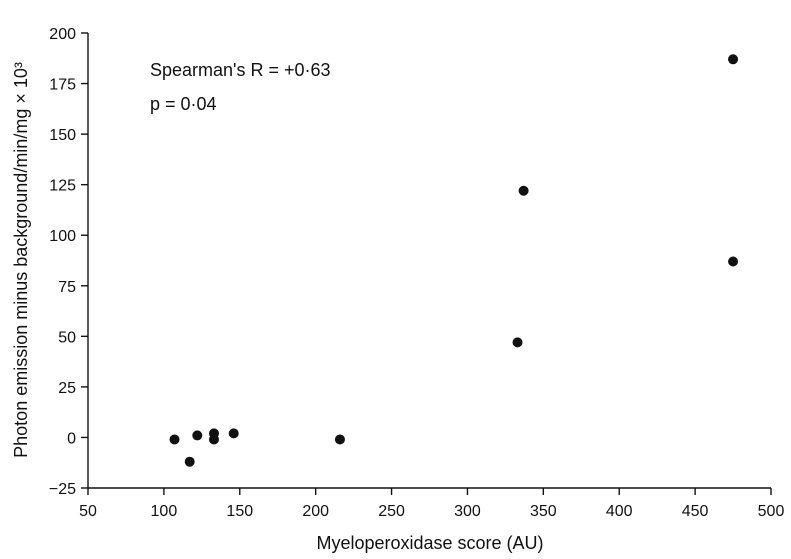  Describe the element at coordinates (467, 511) in the screenshot. I see `x-tick-label: 300` at that location.